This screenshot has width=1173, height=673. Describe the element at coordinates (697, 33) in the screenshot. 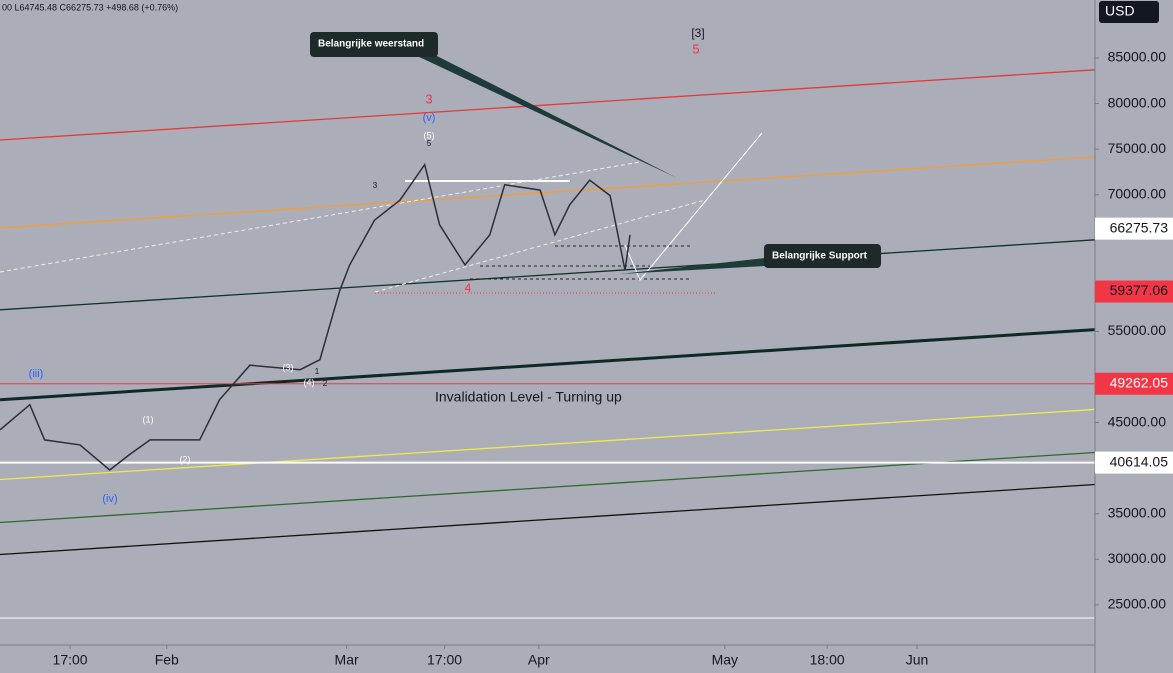

I see `wave-label: [3]` at that location.